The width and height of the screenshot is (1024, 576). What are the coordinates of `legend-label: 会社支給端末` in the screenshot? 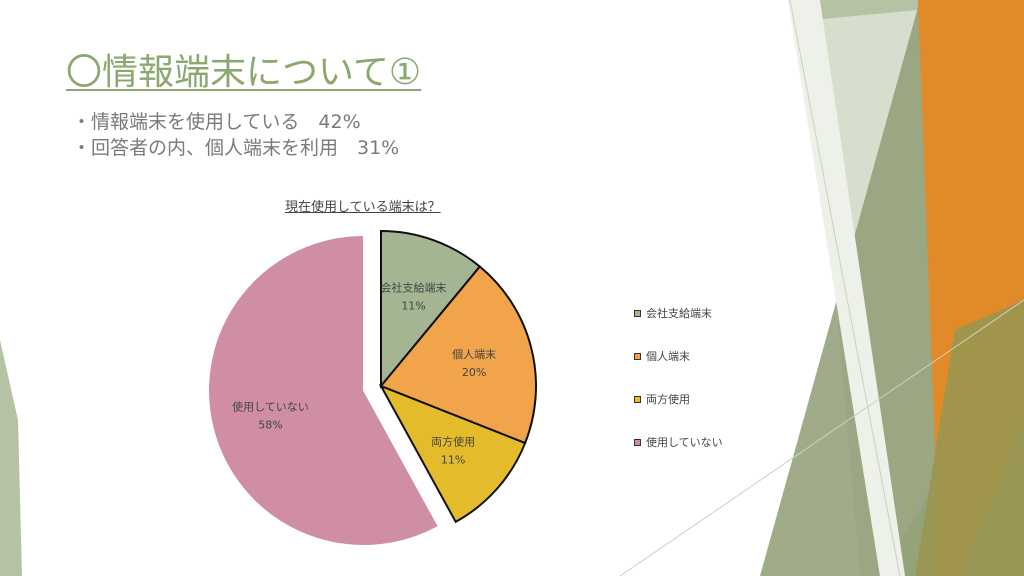 It's located at (679, 313).